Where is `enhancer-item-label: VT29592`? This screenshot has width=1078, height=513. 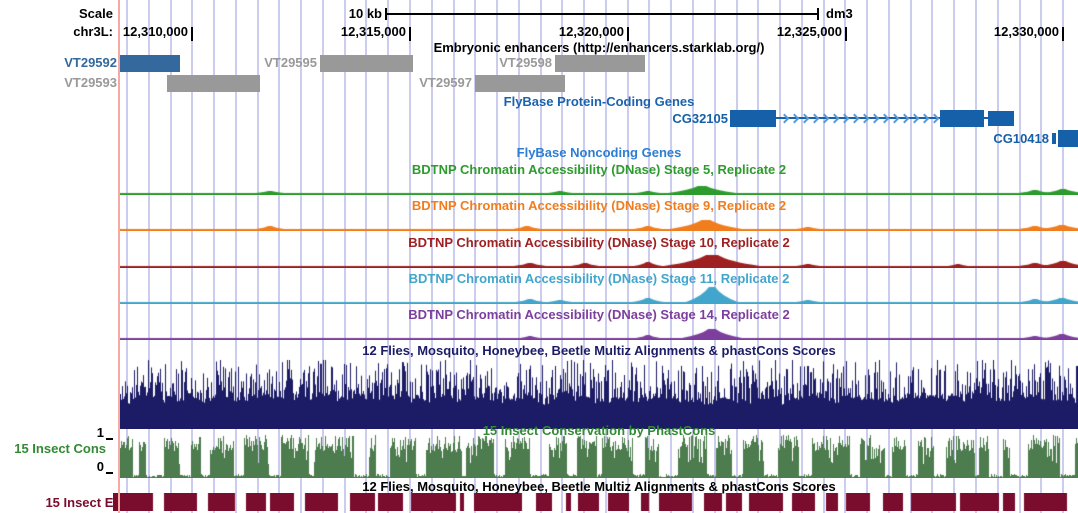
enhancer-item-label: VT29592 is located at coordinates (90, 62).